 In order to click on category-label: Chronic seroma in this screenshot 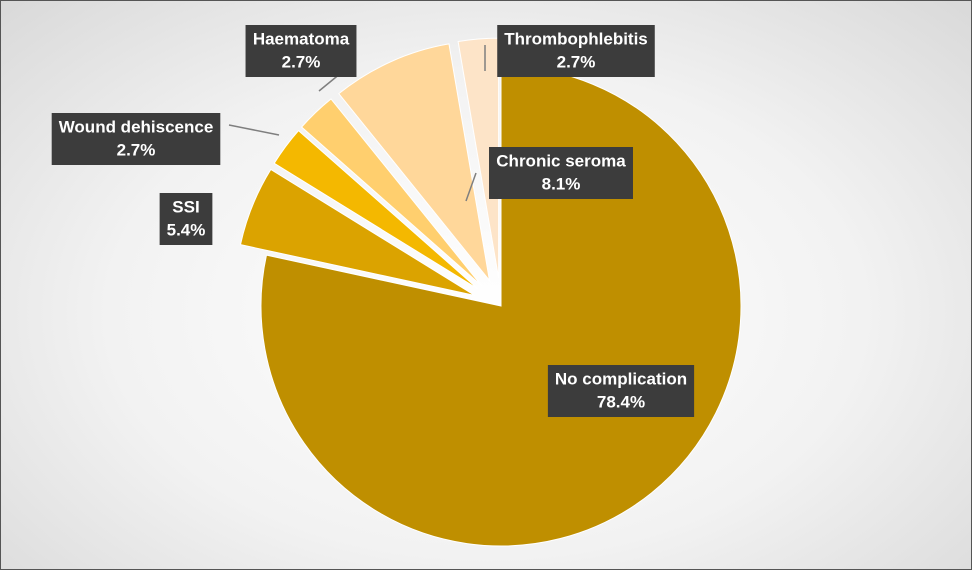, I will do `click(561, 160)`.